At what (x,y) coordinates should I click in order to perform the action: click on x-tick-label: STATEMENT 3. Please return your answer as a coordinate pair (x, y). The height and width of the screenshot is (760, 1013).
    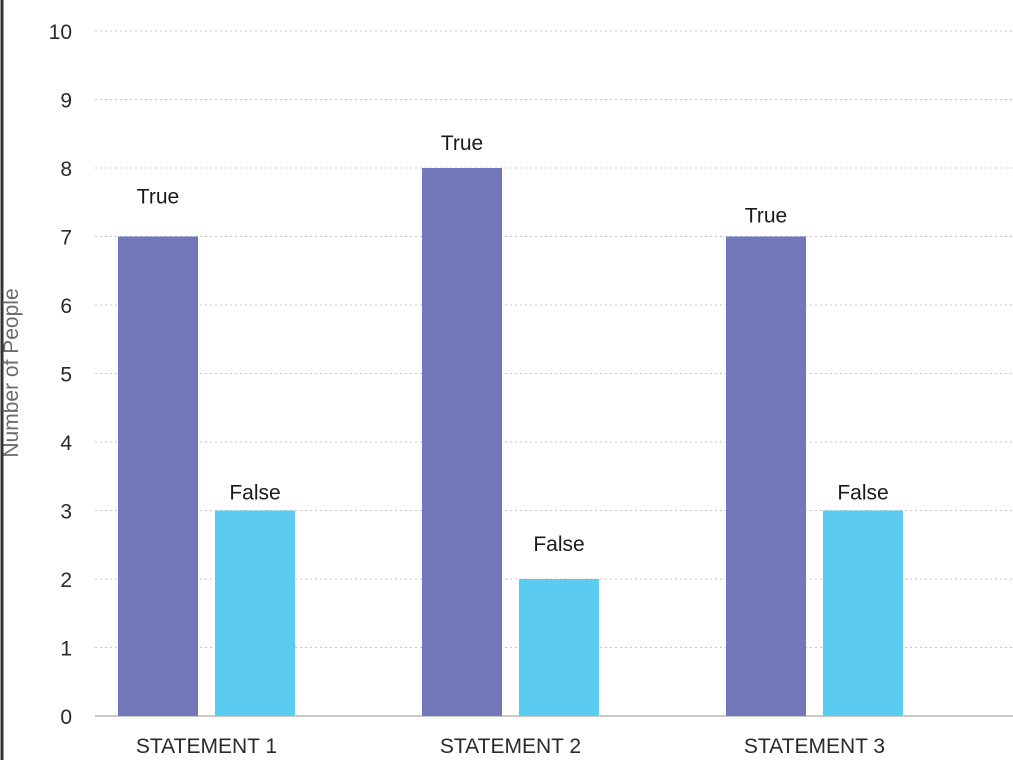
    Looking at the image, I should click on (814, 746).